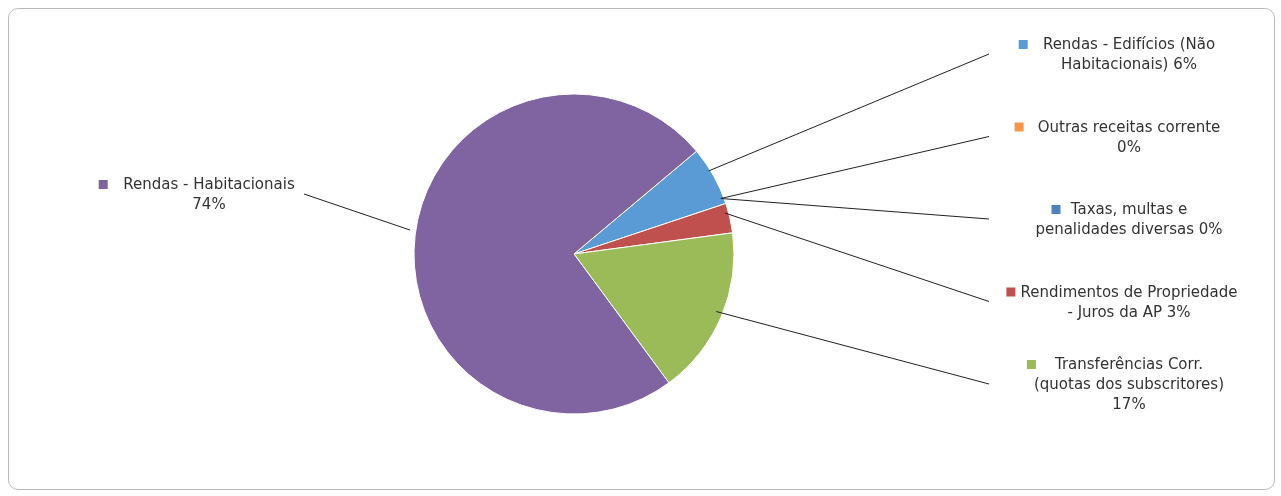 Image resolution: width=1281 pixels, height=496 pixels. What do you see at coordinates (1129, 301) in the screenshot?
I see `legend-label: Rendimentos de Propriedade - Juros da AP 3%` at bounding box center [1129, 301].